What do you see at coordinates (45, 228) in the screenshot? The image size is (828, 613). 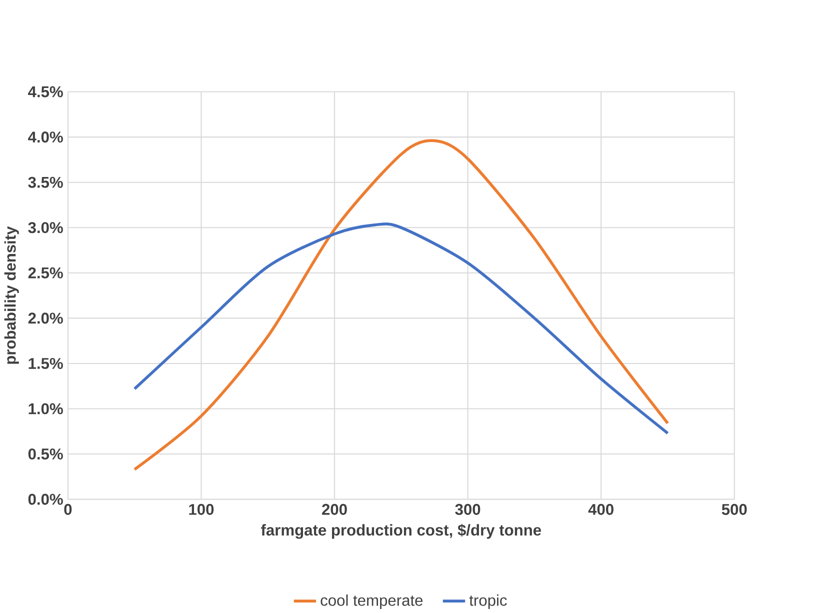 I see `y-tick-label: 3.0%` at bounding box center [45, 228].